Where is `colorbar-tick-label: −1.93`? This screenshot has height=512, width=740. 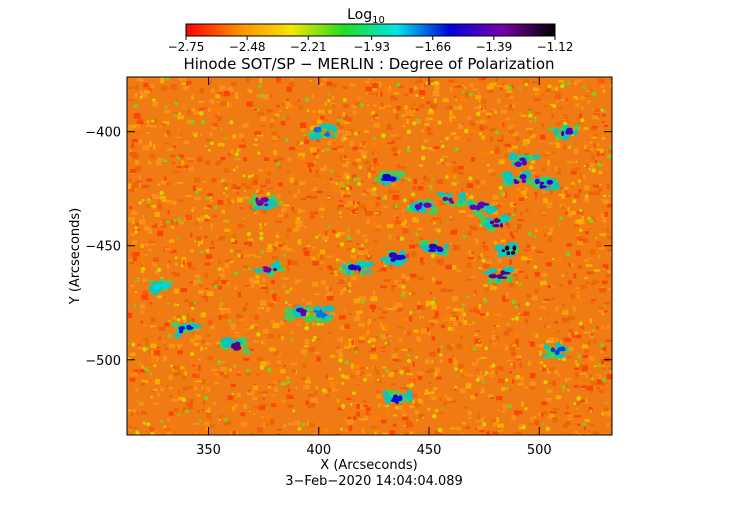 colorbar-tick-label: −1.93 is located at coordinates (371, 47).